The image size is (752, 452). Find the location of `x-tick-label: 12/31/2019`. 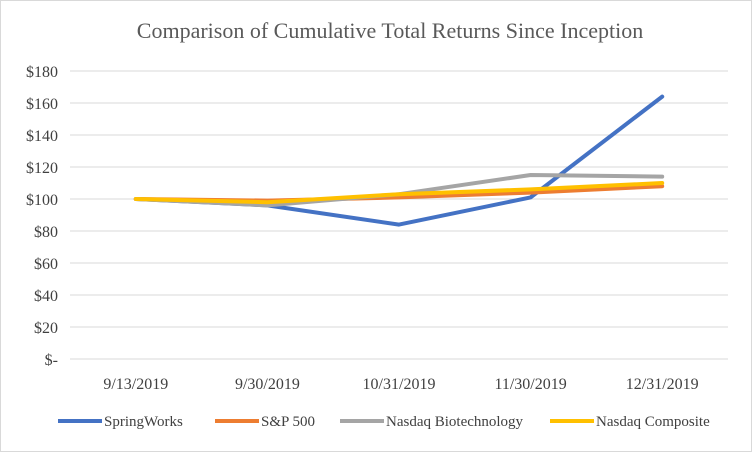

x-tick-label: 12/31/2019 is located at coordinates (662, 384).